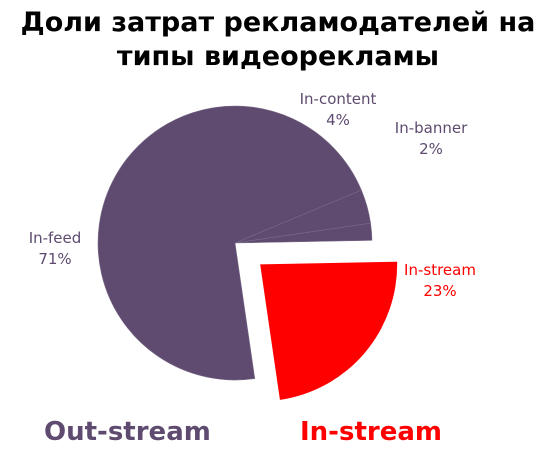  Describe the element at coordinates (338, 109) in the screenshot. I see `pie-label-in-content: In-content 4%` at that location.